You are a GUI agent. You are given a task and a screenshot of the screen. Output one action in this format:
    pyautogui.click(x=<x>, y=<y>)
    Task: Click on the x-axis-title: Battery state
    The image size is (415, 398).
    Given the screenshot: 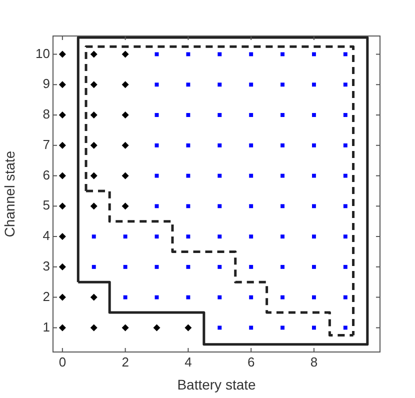 What is the action you would take?
    pyautogui.click(x=216, y=384)
    